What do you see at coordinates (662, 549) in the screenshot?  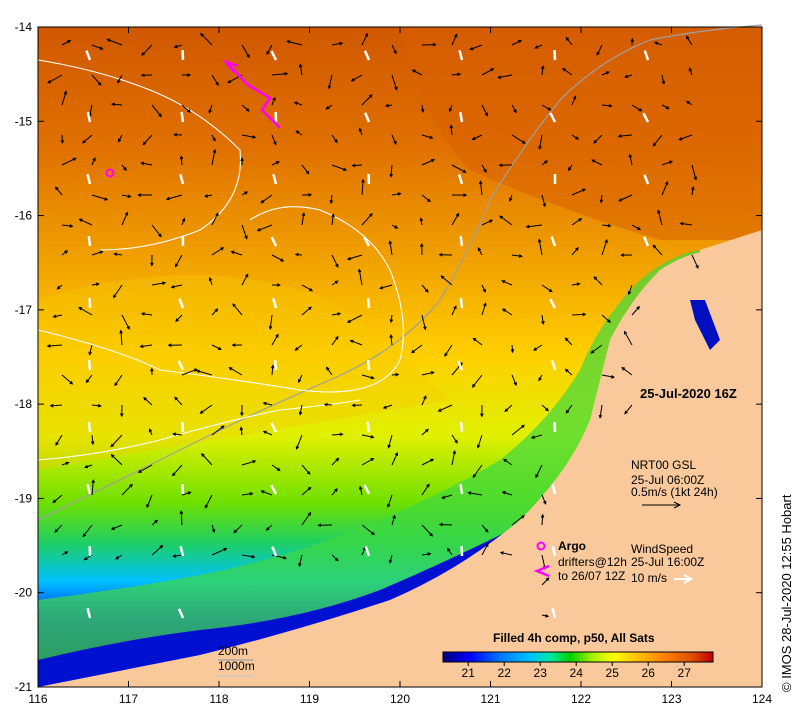 I see `wind-legend-line1: WindSpeed` at bounding box center [662, 549].